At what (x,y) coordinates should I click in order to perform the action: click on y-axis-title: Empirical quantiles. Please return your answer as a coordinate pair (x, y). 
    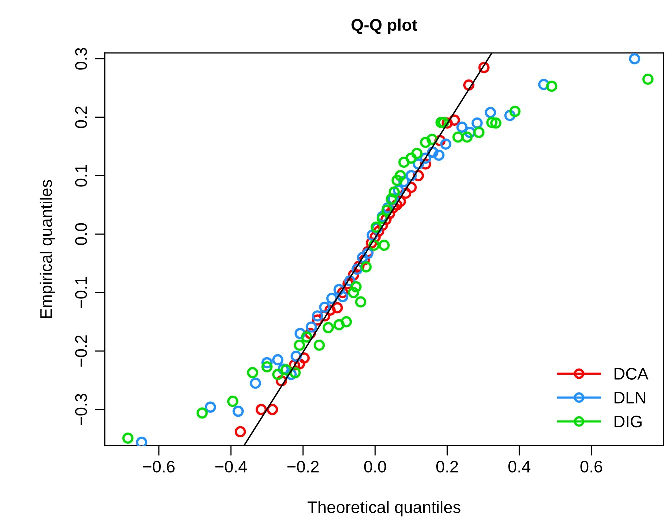
    Looking at the image, I should click on (48, 249).